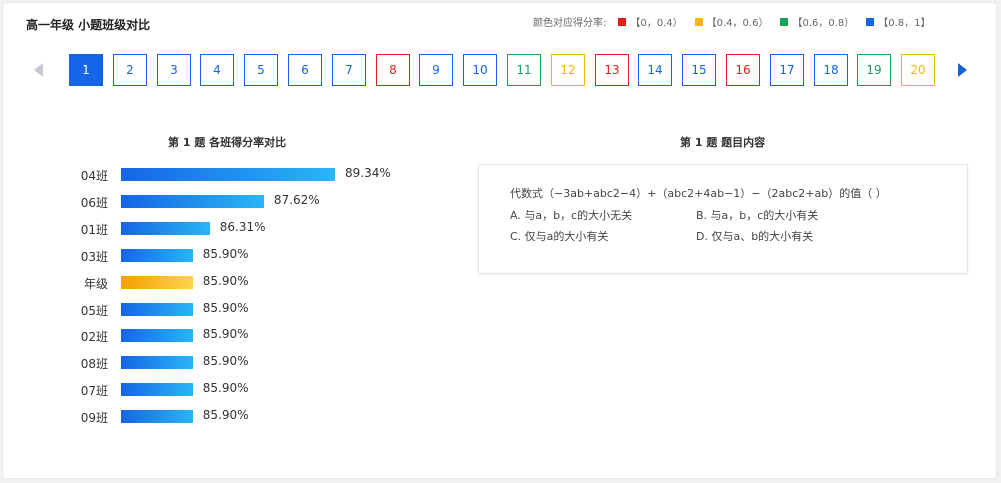 The height and width of the screenshot is (483, 1001). I want to click on legend-label: 颜色对应得分率:, so click(570, 23).